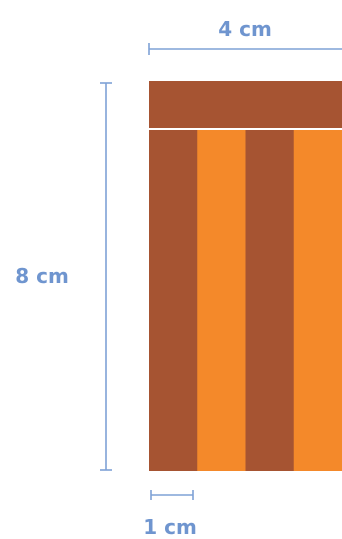  Describe the element at coordinates (170, 514) in the screenshot. I see `strip-width-dimension: 1 cm` at that location.